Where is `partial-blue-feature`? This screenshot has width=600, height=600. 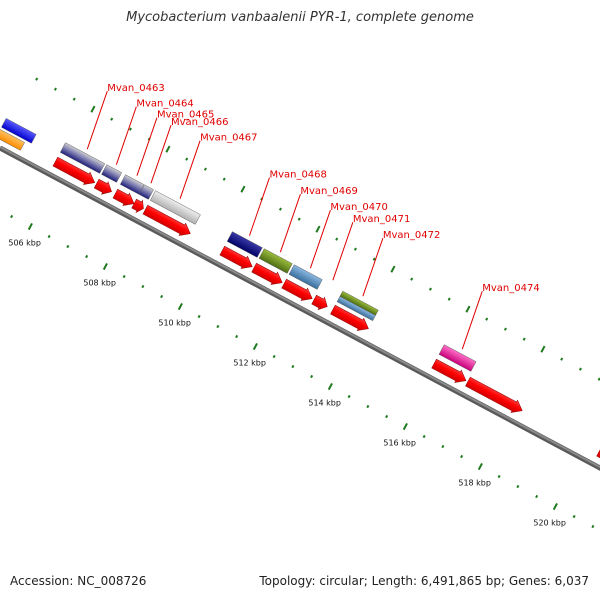
partial-blue-feature is located at coordinates (19, 131).